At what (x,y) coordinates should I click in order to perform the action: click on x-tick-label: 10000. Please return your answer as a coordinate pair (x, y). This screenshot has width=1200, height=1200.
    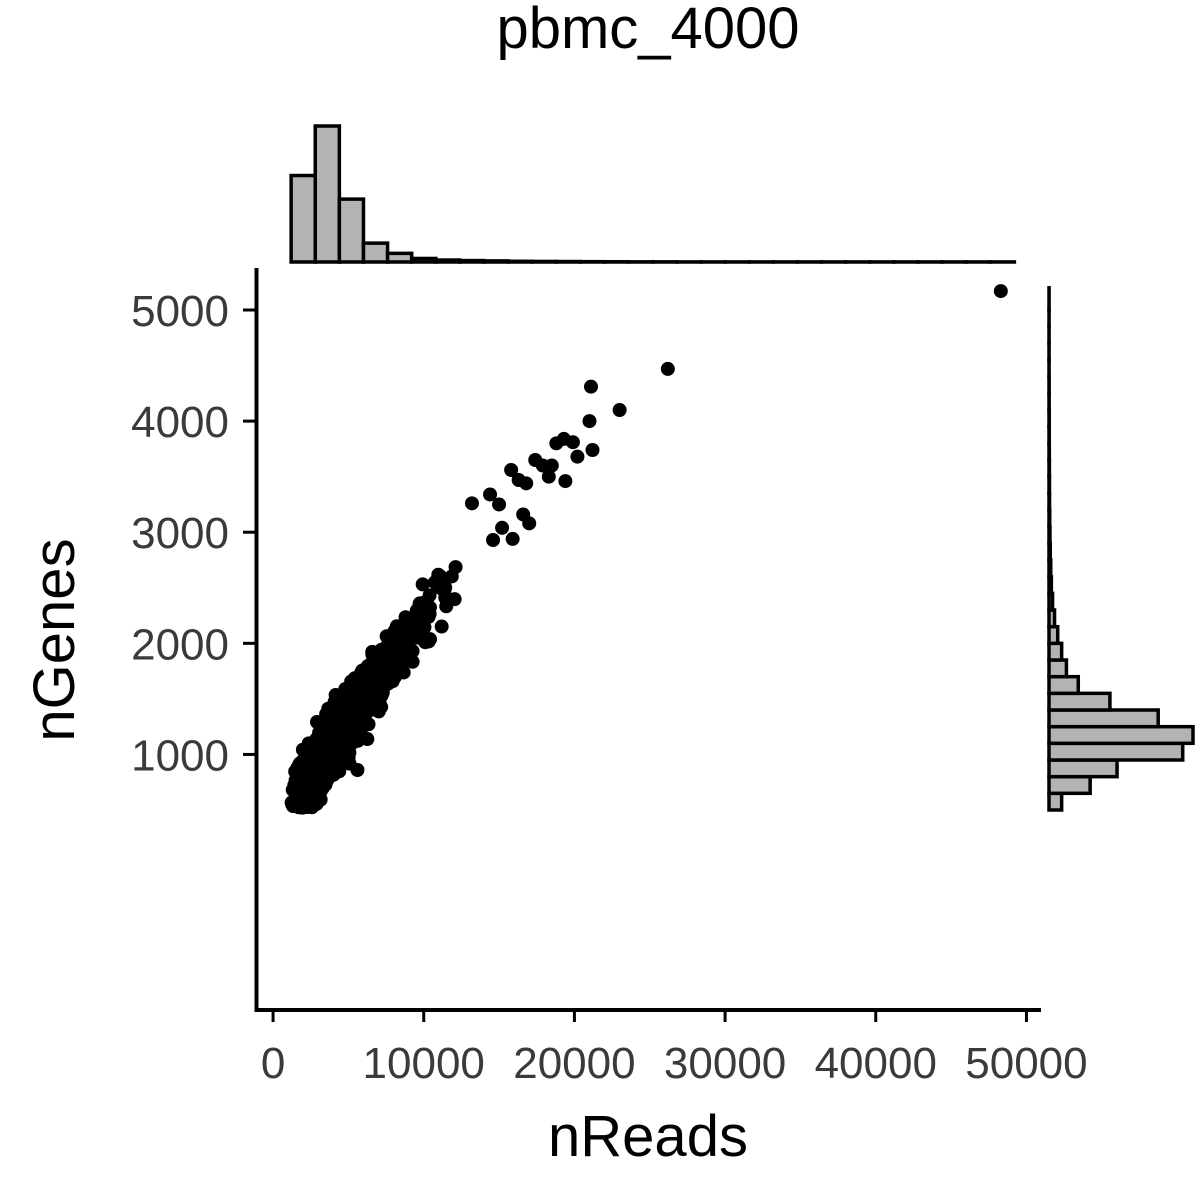
    Looking at the image, I should click on (424, 1063).